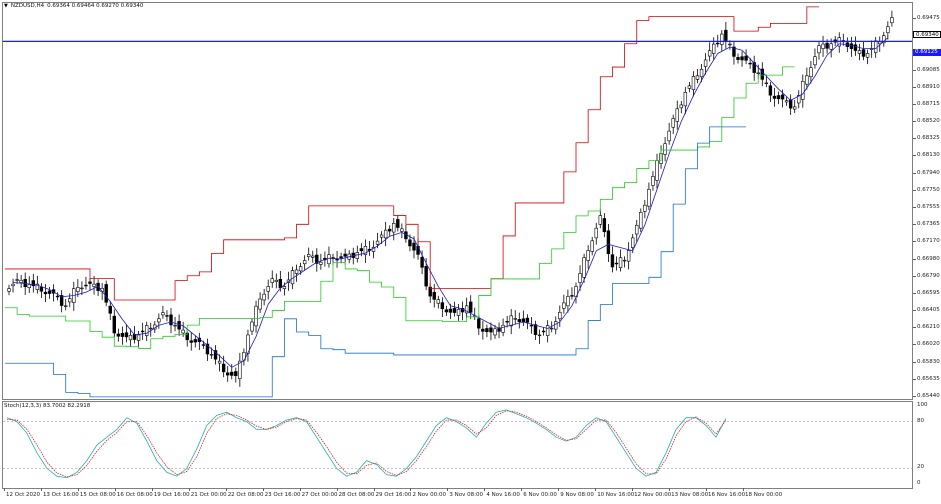 This screenshot has width=941, height=504. I want to click on price-label: 0.66405, so click(928, 310).